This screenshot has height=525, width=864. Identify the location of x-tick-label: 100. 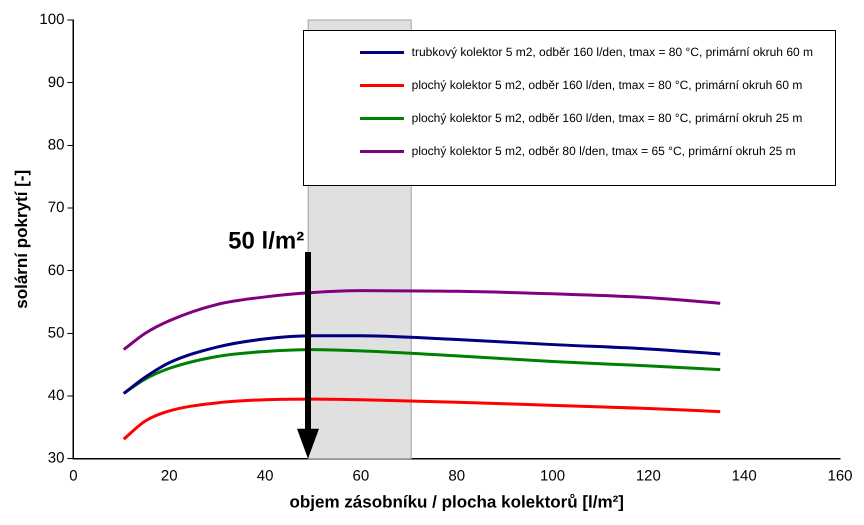
(553, 476).